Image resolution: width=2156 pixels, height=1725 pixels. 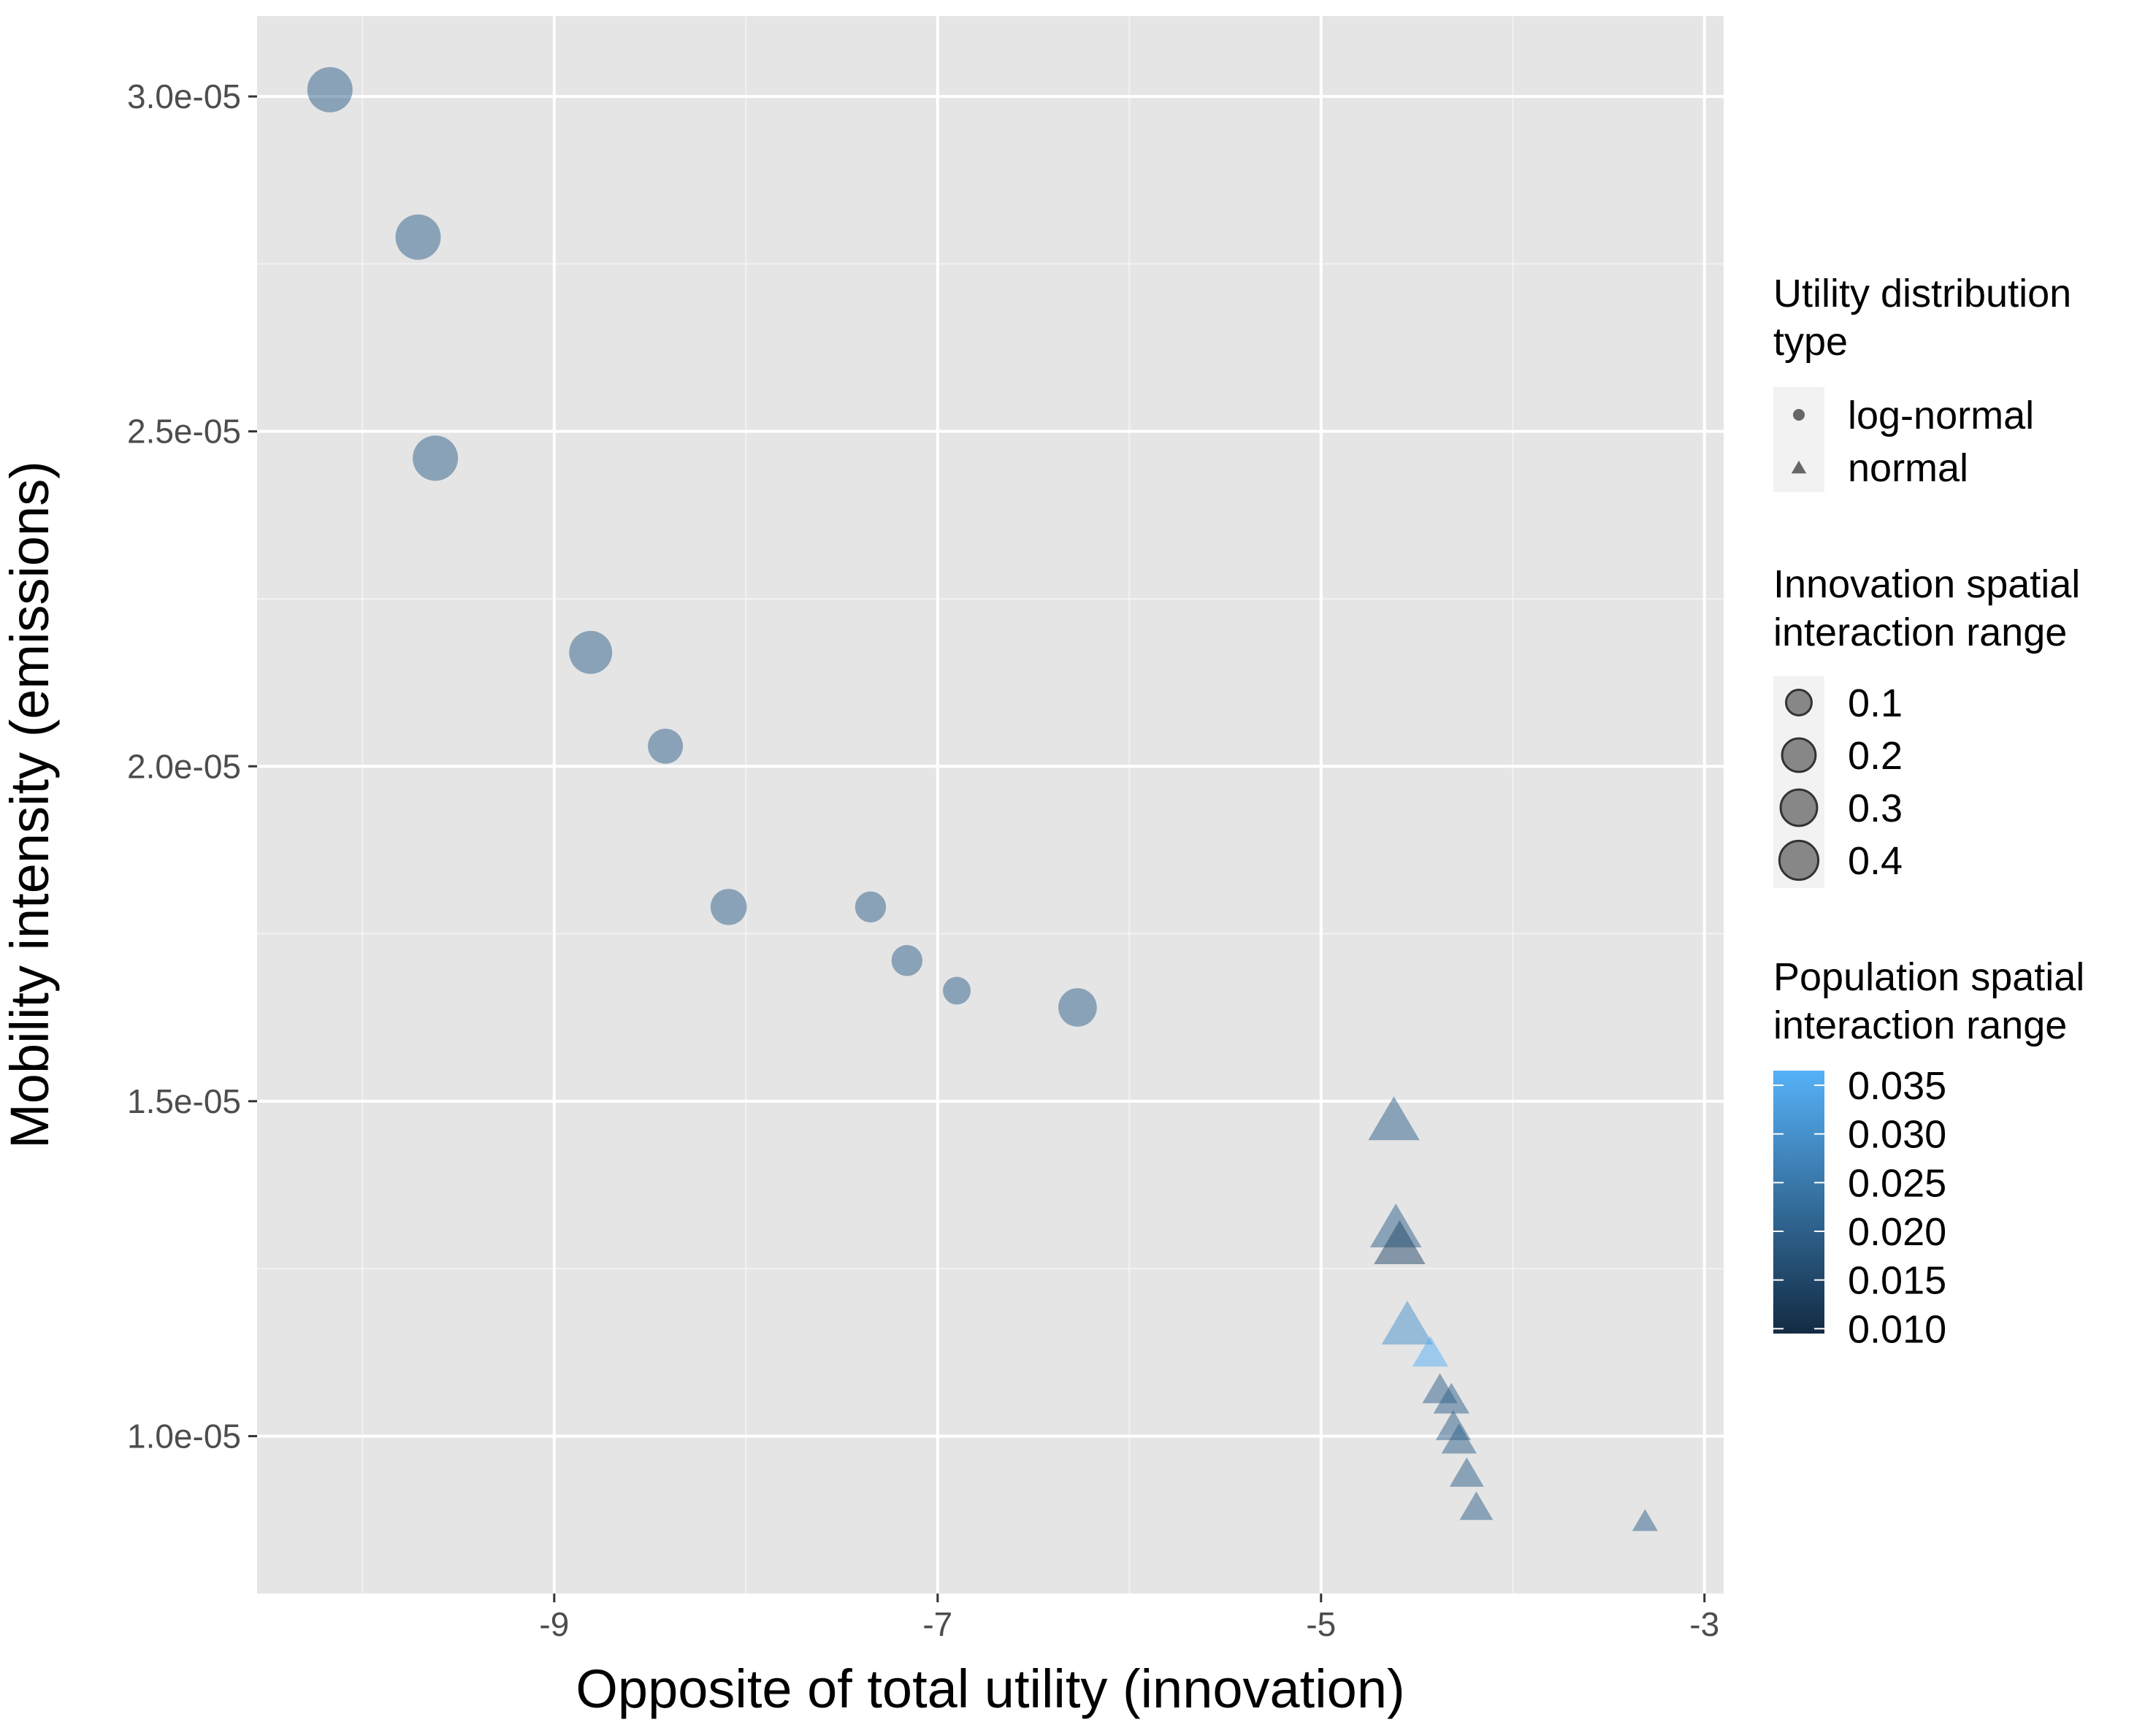 What do you see at coordinates (1876, 861) in the screenshot?
I see `legend-label: 0.4` at bounding box center [1876, 861].